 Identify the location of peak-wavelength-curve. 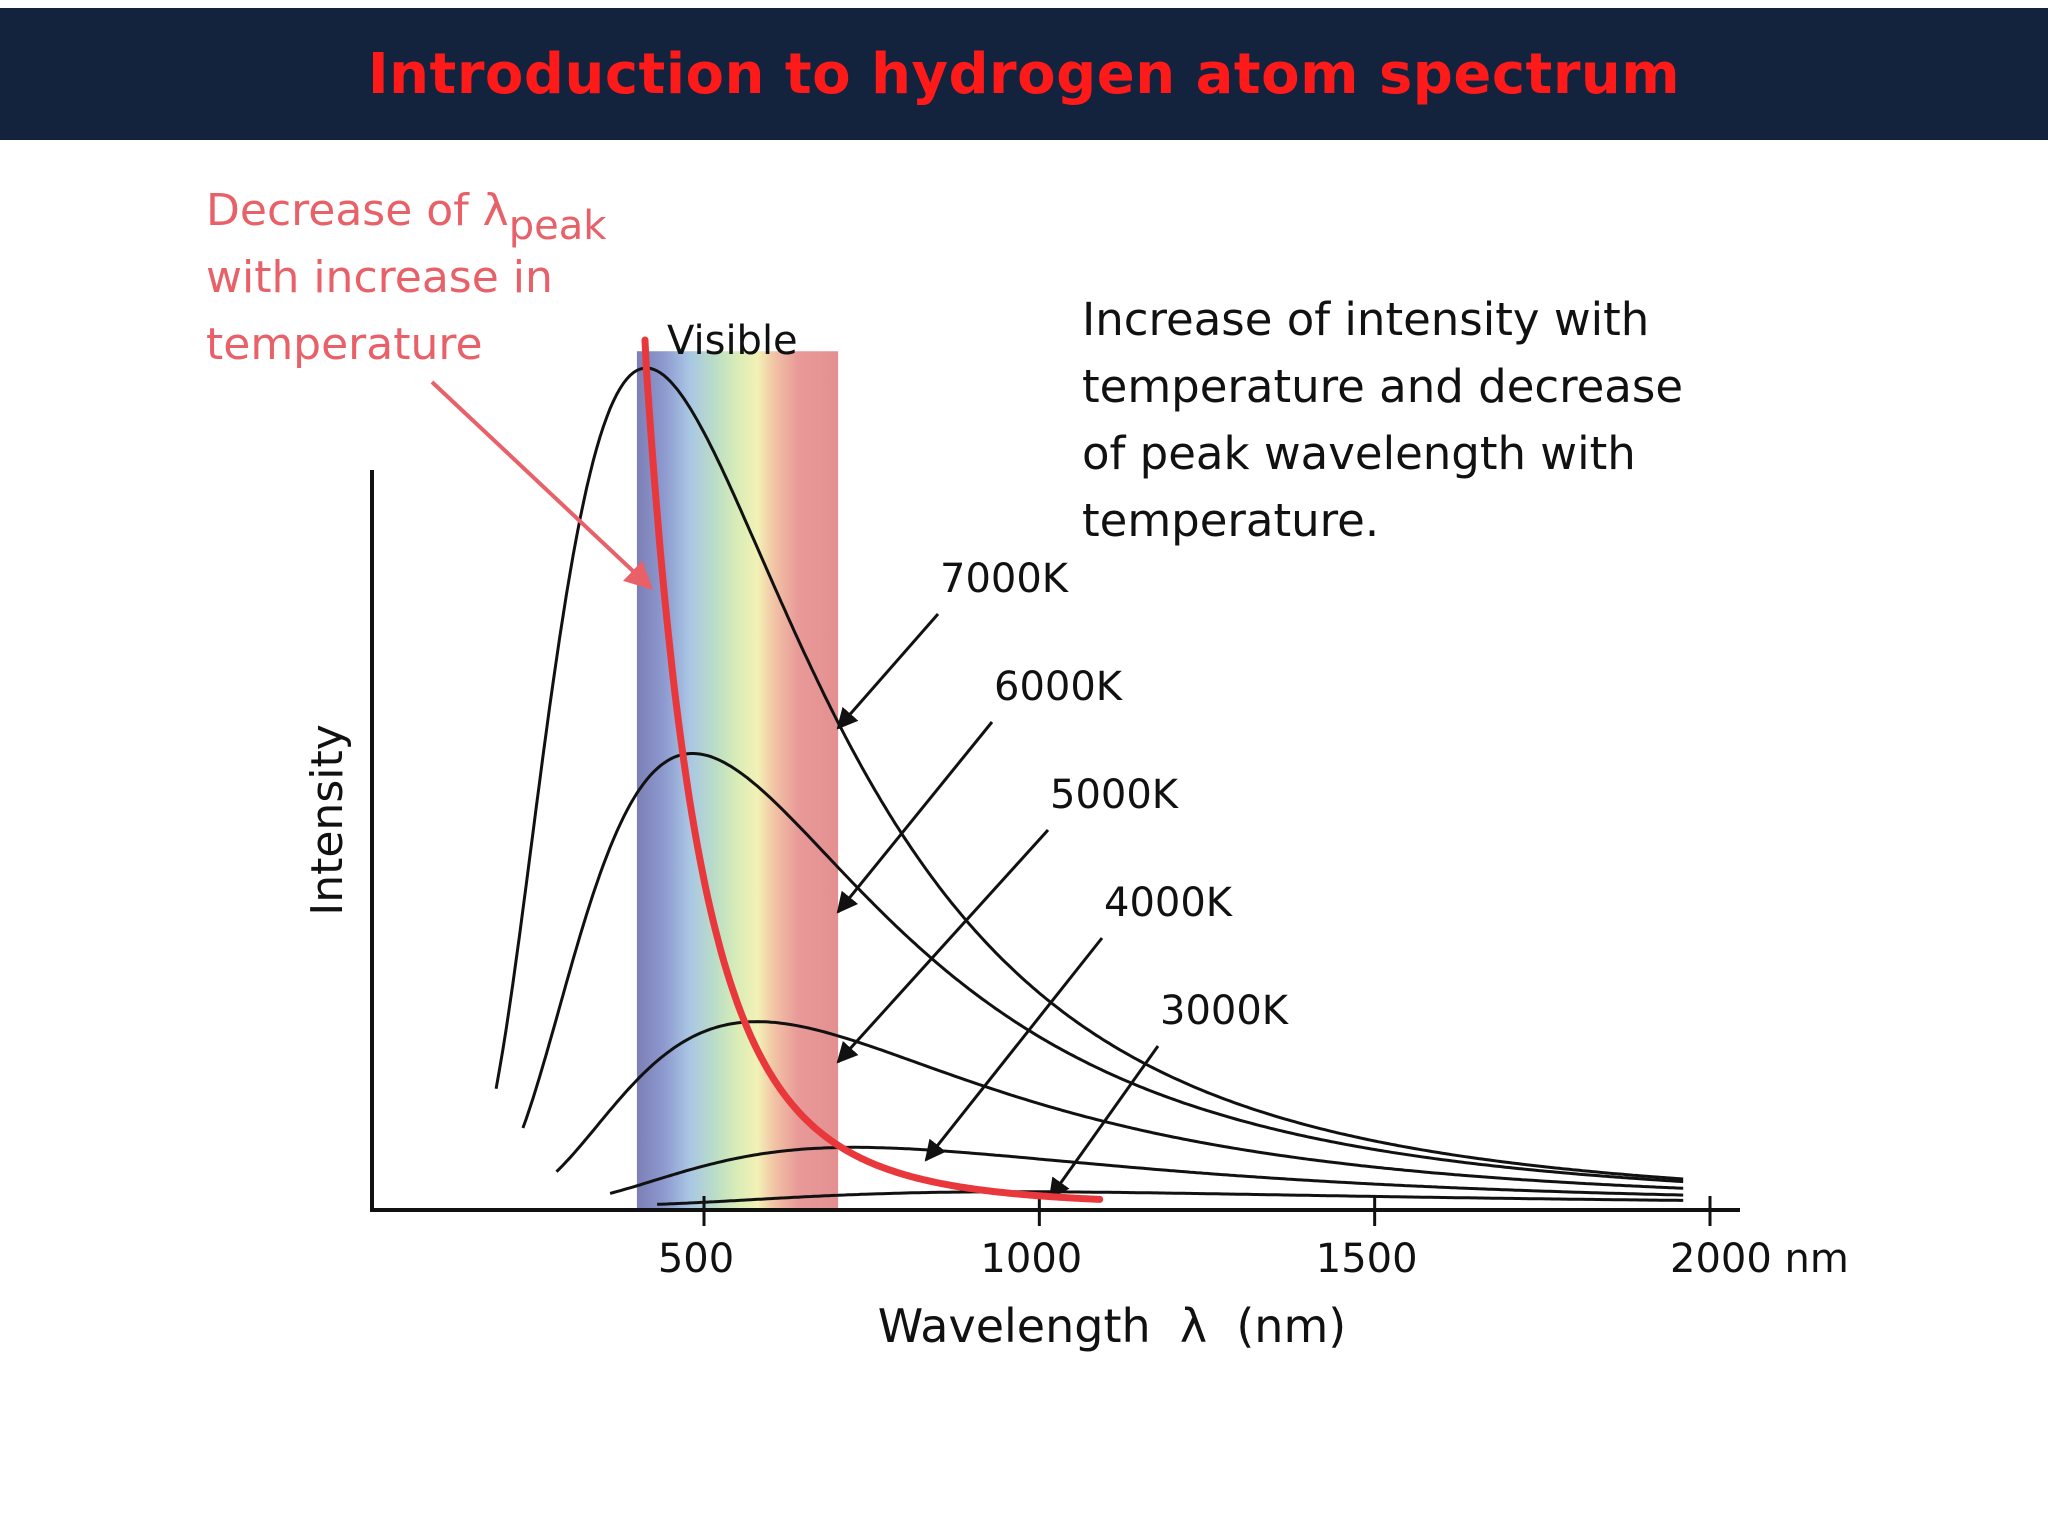
(872, 769).